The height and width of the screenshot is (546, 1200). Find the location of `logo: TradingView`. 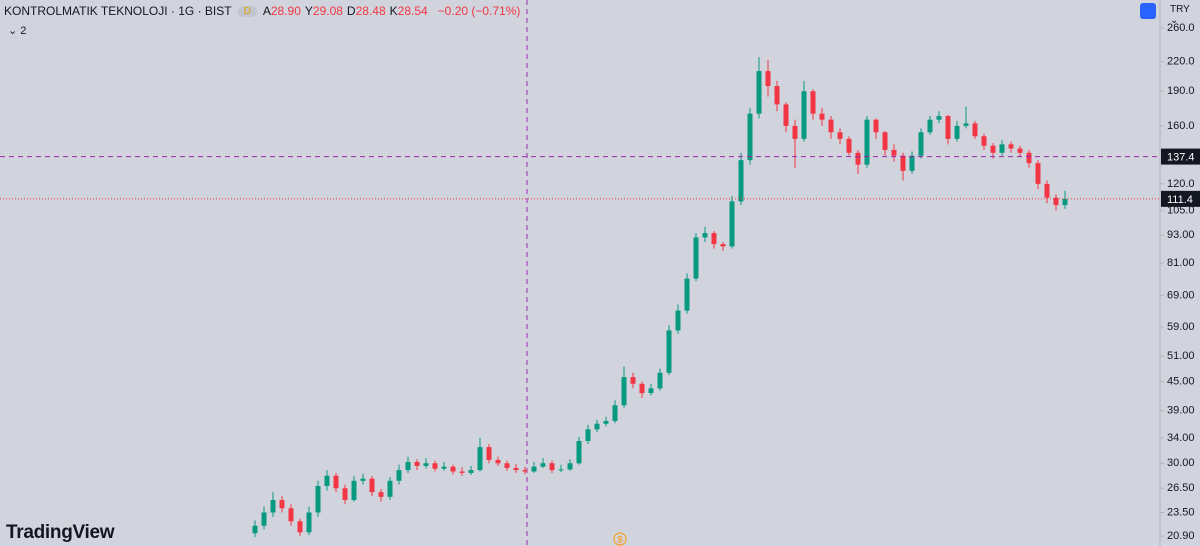

logo: TradingView is located at coordinates (60, 533).